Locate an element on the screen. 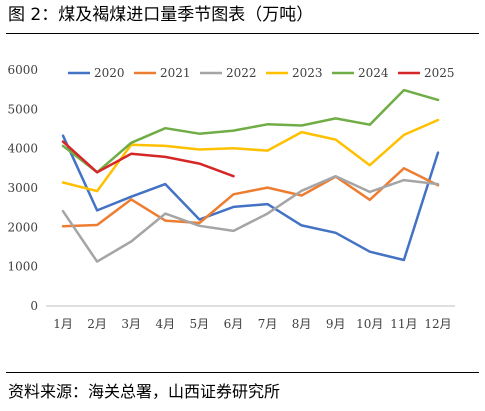 Image resolution: width=485 pixels, height=411 pixels. x-tick-label: 3月 is located at coordinates (131, 324).